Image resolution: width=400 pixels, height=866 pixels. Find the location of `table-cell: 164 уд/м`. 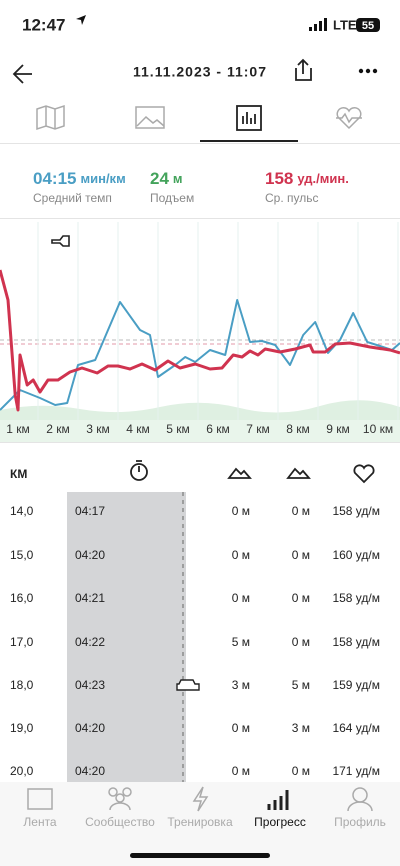

table-cell: 164 уд/м is located at coordinates (356, 728).